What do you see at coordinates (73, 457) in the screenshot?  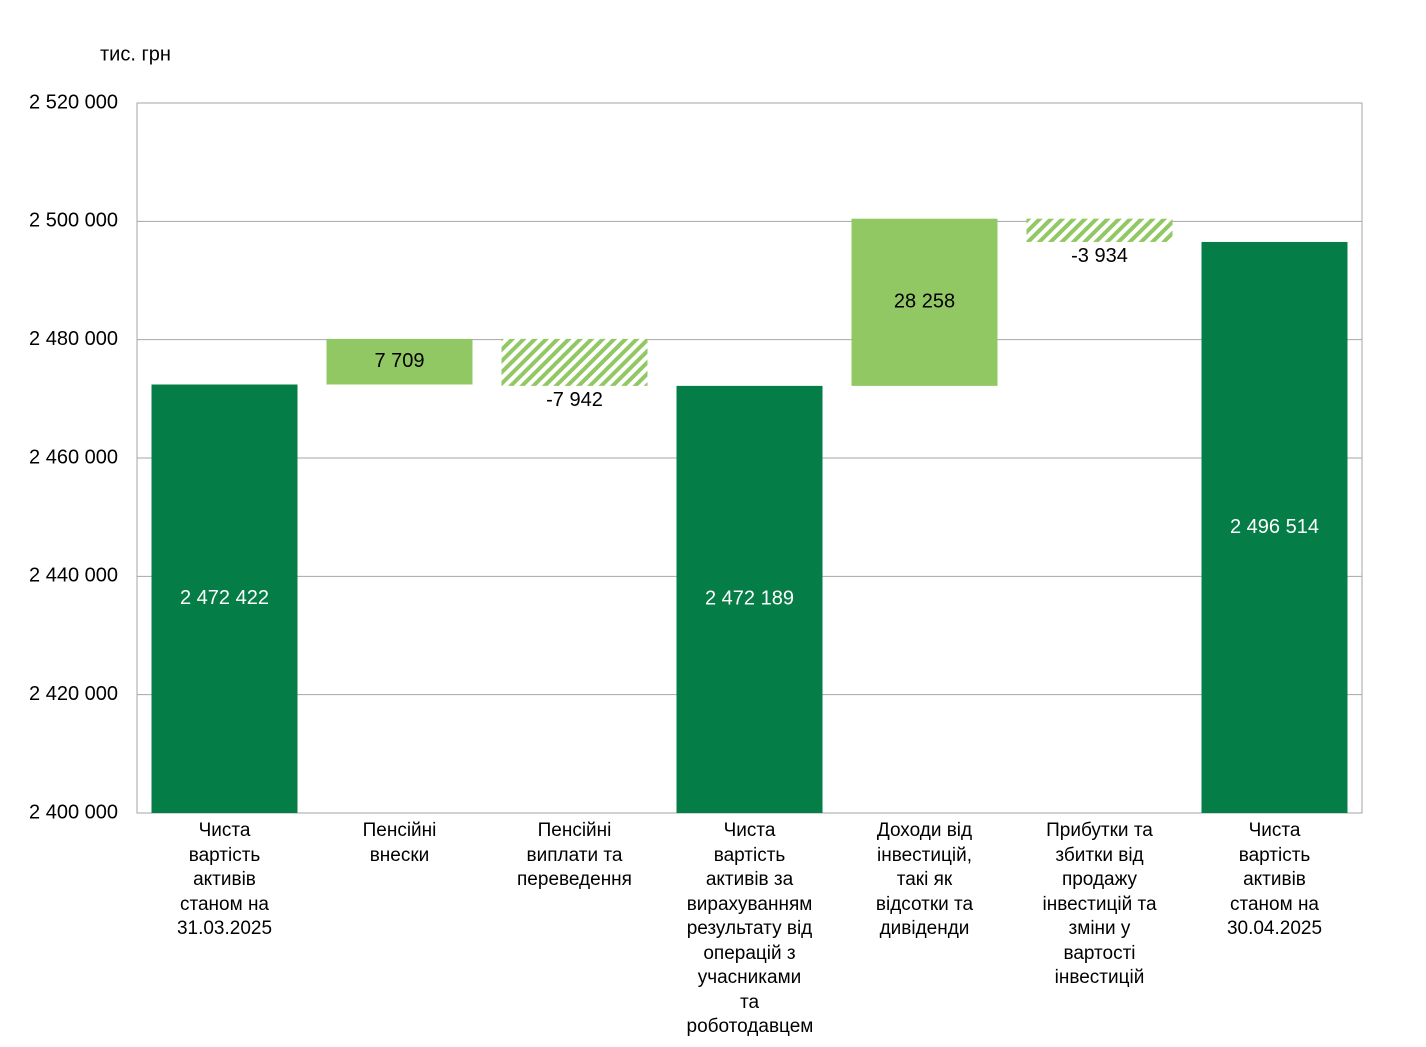 I see `y-tick-label: 2 460 000` at bounding box center [73, 457].